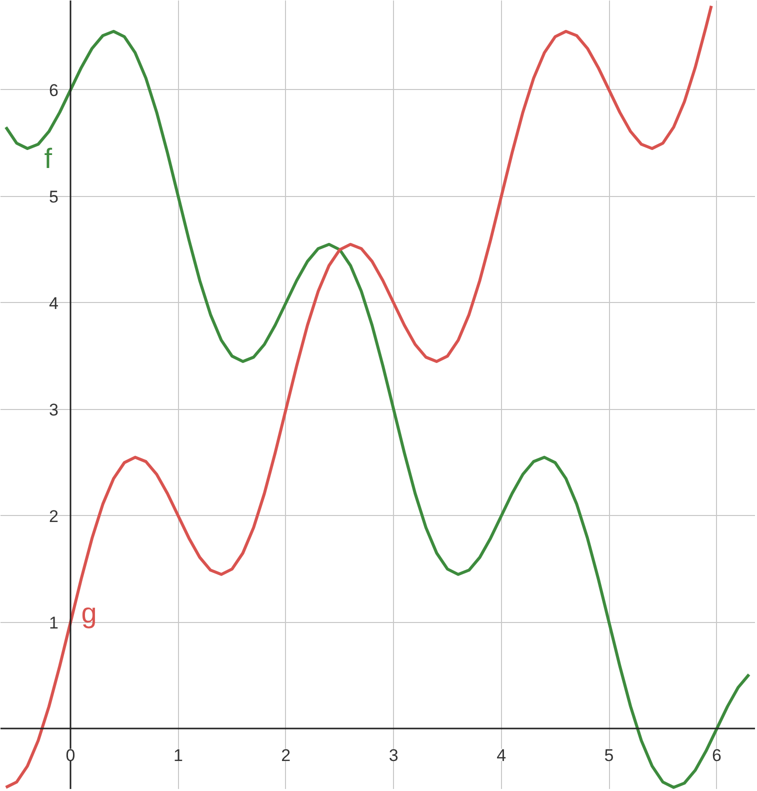 This screenshot has width=757, height=791. Describe the element at coordinates (609, 755) in the screenshot. I see `x-tick-label: 5` at that location.